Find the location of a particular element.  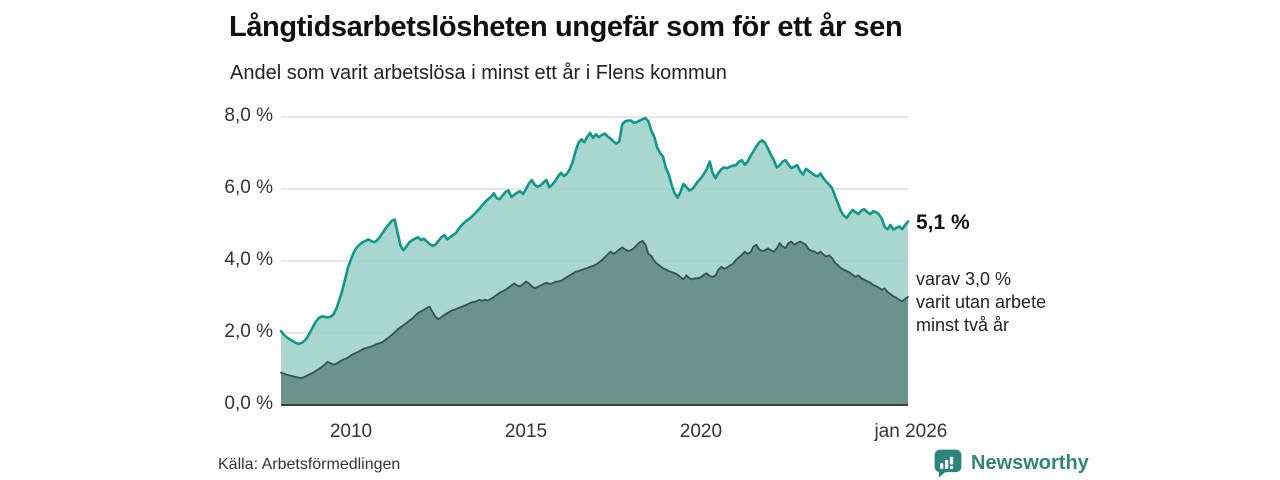

brand-wordmark: Newsworthy is located at coordinates (1030, 462).